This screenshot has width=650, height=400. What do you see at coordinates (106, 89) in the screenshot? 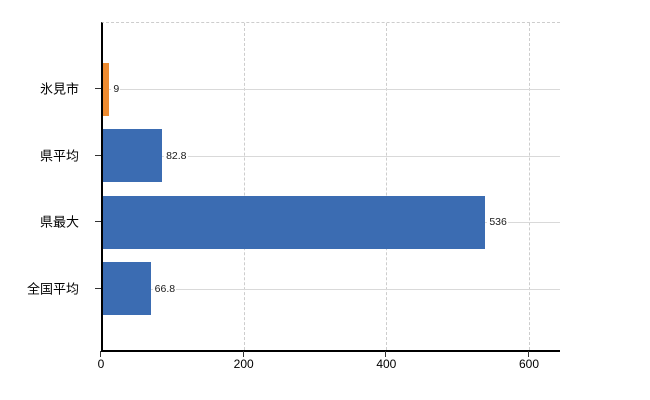
I see `bar-氷見市` at bounding box center [106, 89].